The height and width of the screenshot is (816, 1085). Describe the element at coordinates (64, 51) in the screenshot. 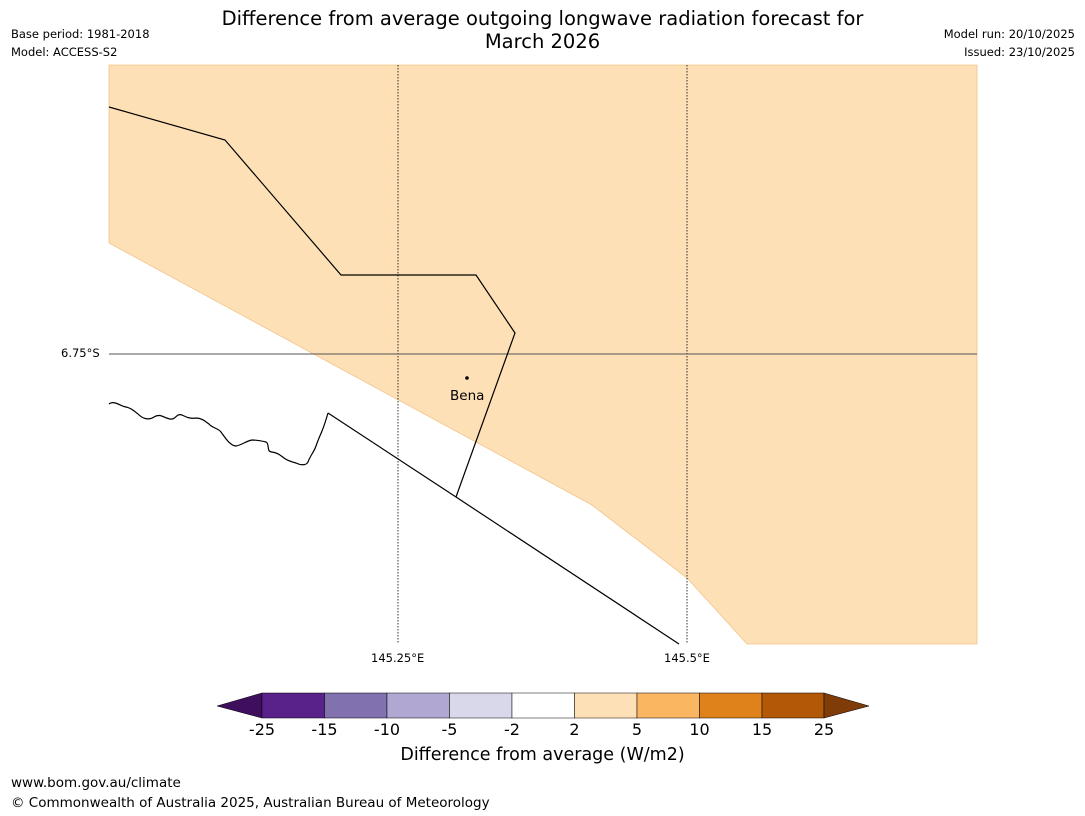

I see `model-name: Model: ACCESS-S2` at that location.